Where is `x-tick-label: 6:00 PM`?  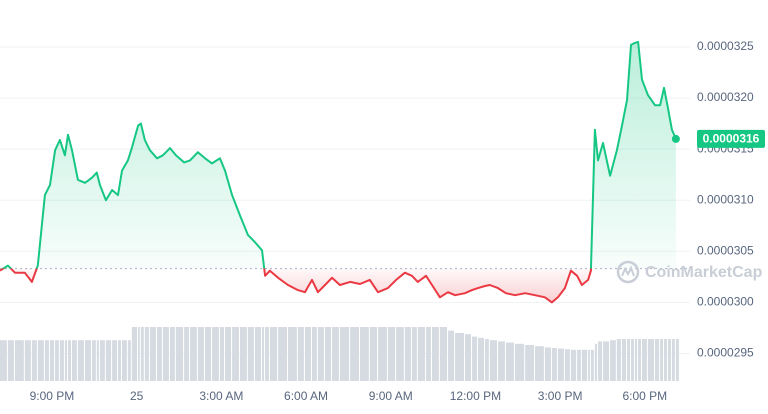 x-tick-label: 6:00 PM is located at coordinates (644, 396).